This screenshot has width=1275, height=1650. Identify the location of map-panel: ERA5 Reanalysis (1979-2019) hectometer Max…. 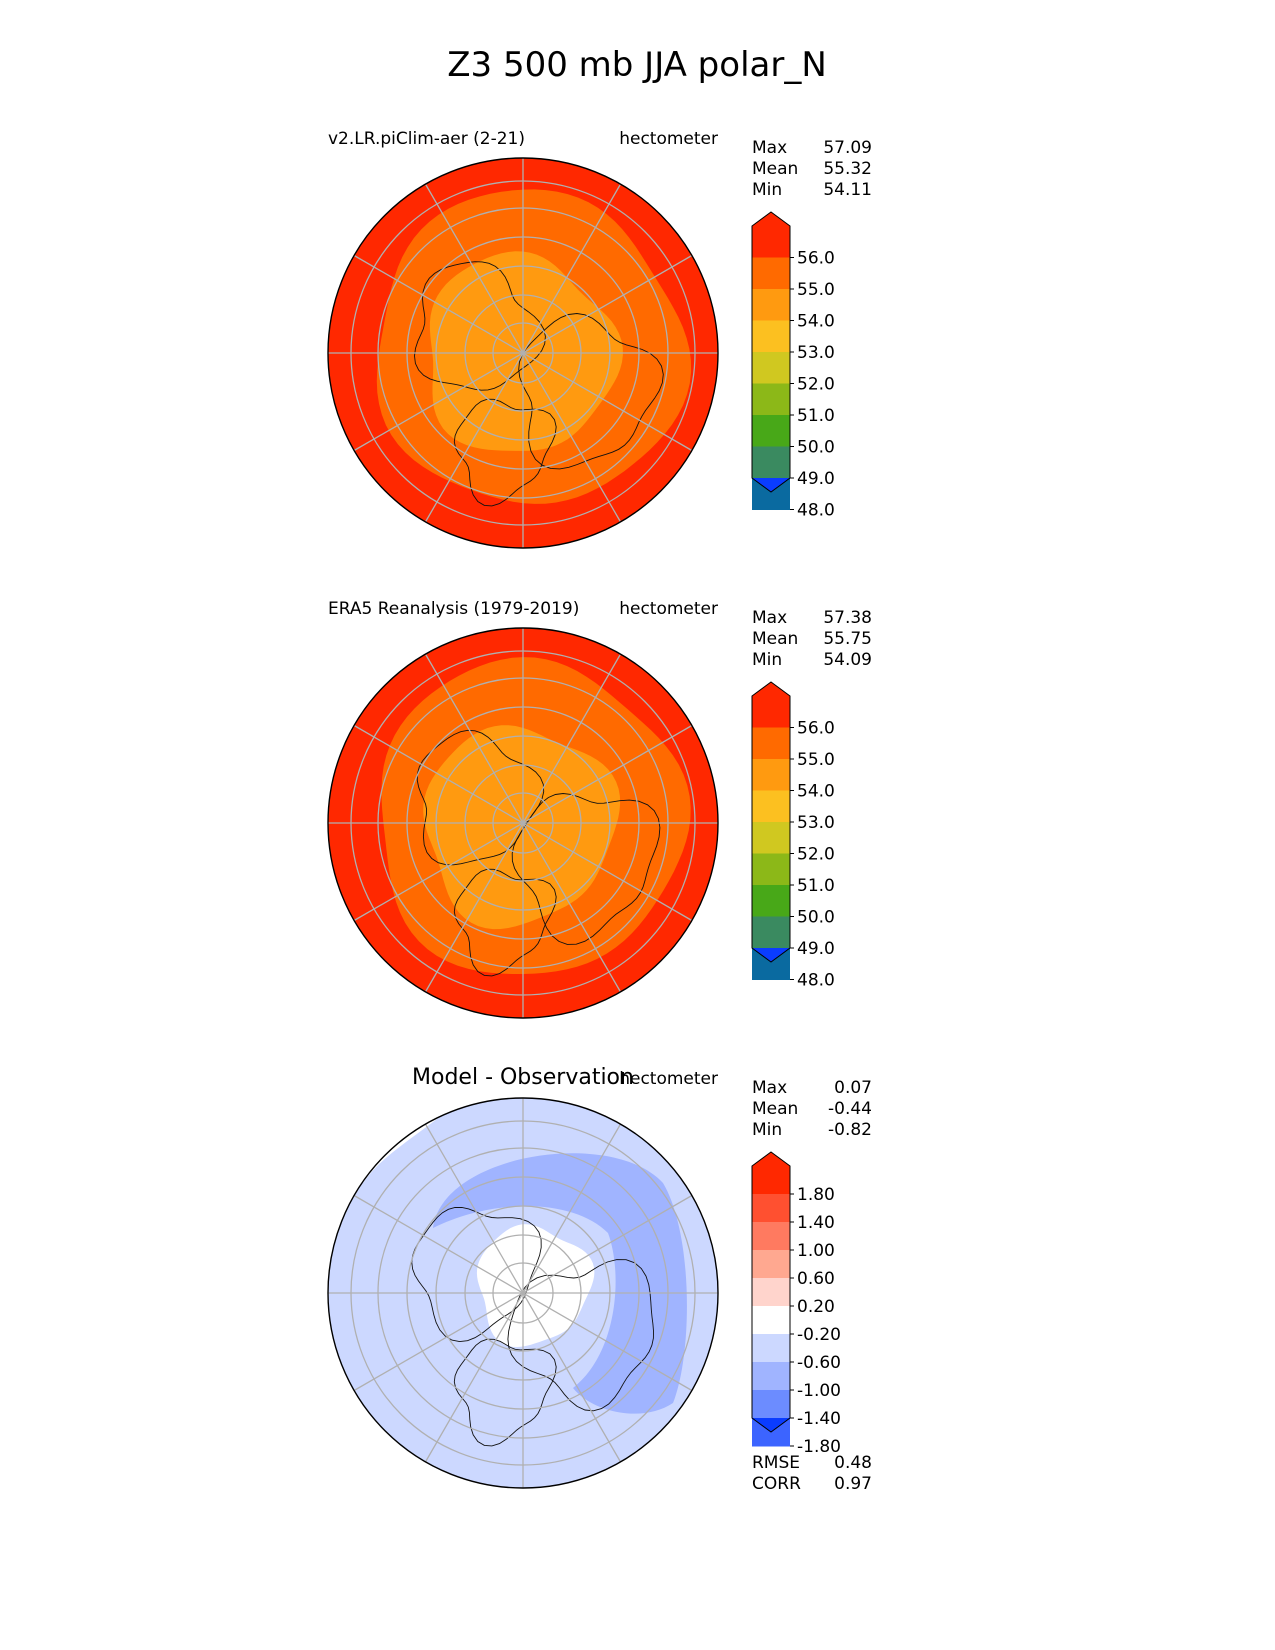
(599, 809).